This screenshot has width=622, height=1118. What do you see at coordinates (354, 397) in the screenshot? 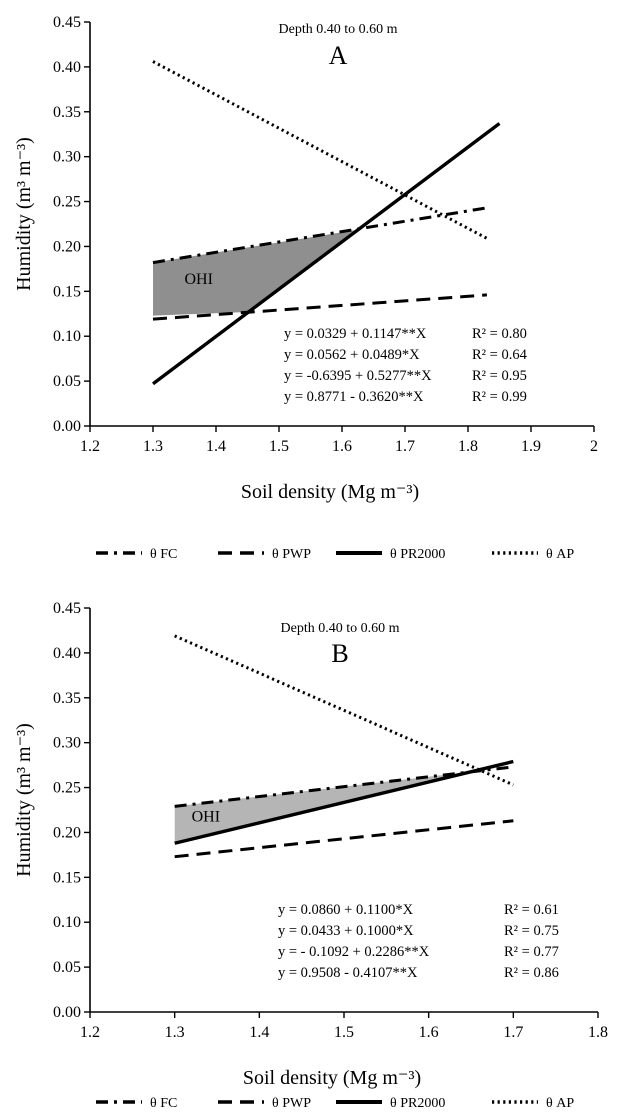
I see `regression-equation: y = 0.8771 - 0.3620**X` at bounding box center [354, 397].